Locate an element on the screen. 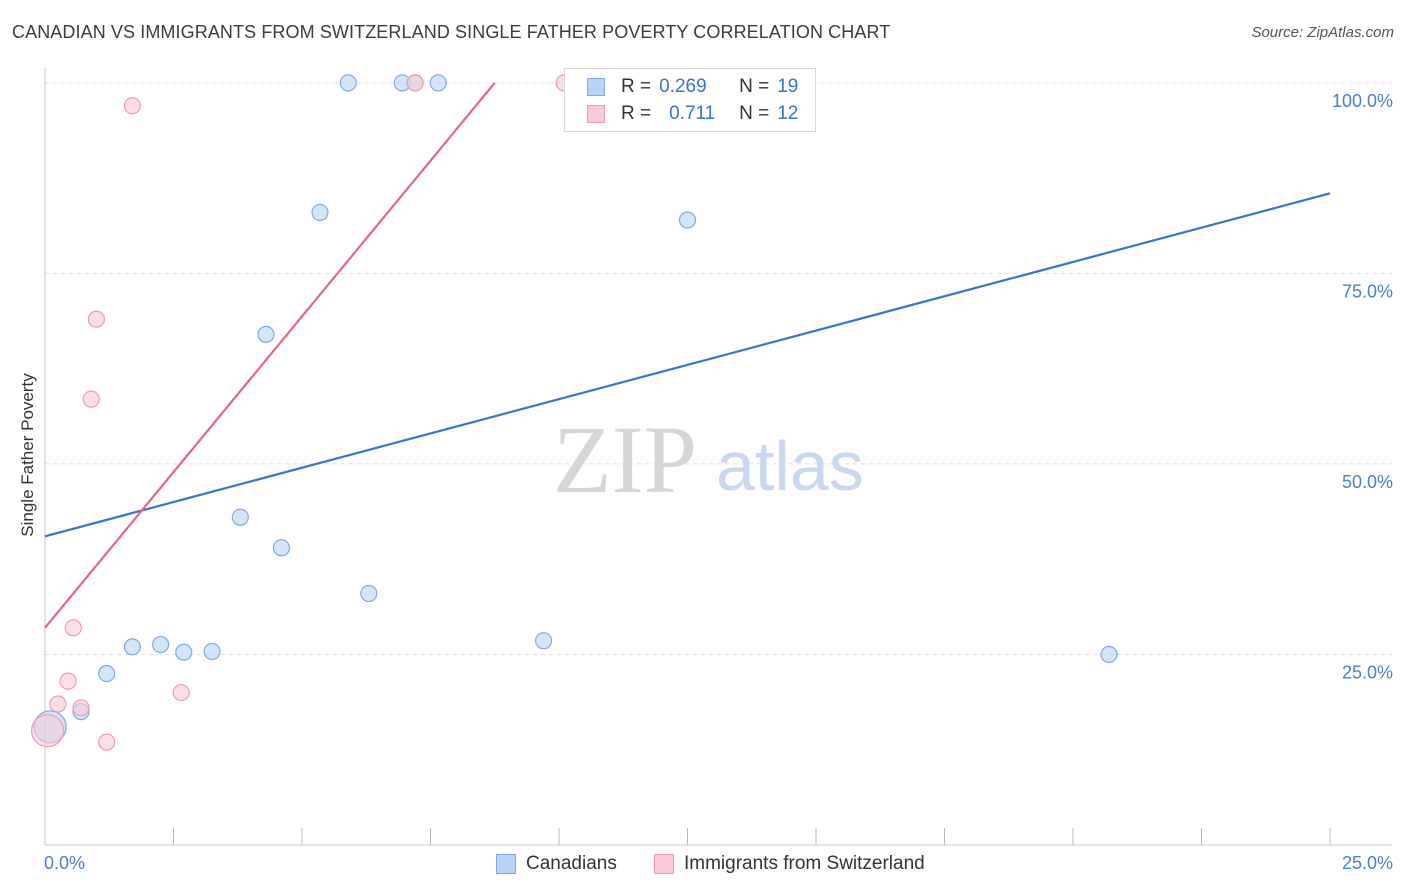 Image resolution: width=1406 pixels, height=892 pixels. y-tick-label: 25.0% is located at coordinates (1367, 672).